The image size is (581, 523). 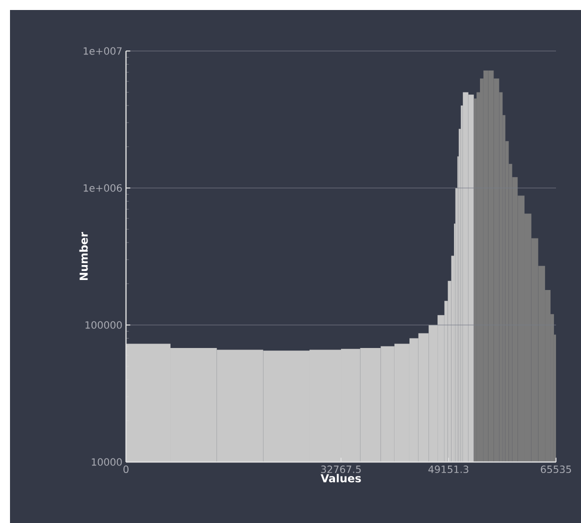 I want to click on x-tick-label: 32767.5, so click(x=341, y=470).